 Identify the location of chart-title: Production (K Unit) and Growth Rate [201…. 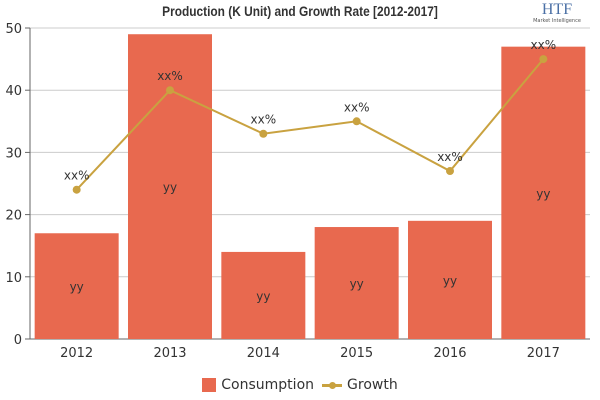
(300, 11).